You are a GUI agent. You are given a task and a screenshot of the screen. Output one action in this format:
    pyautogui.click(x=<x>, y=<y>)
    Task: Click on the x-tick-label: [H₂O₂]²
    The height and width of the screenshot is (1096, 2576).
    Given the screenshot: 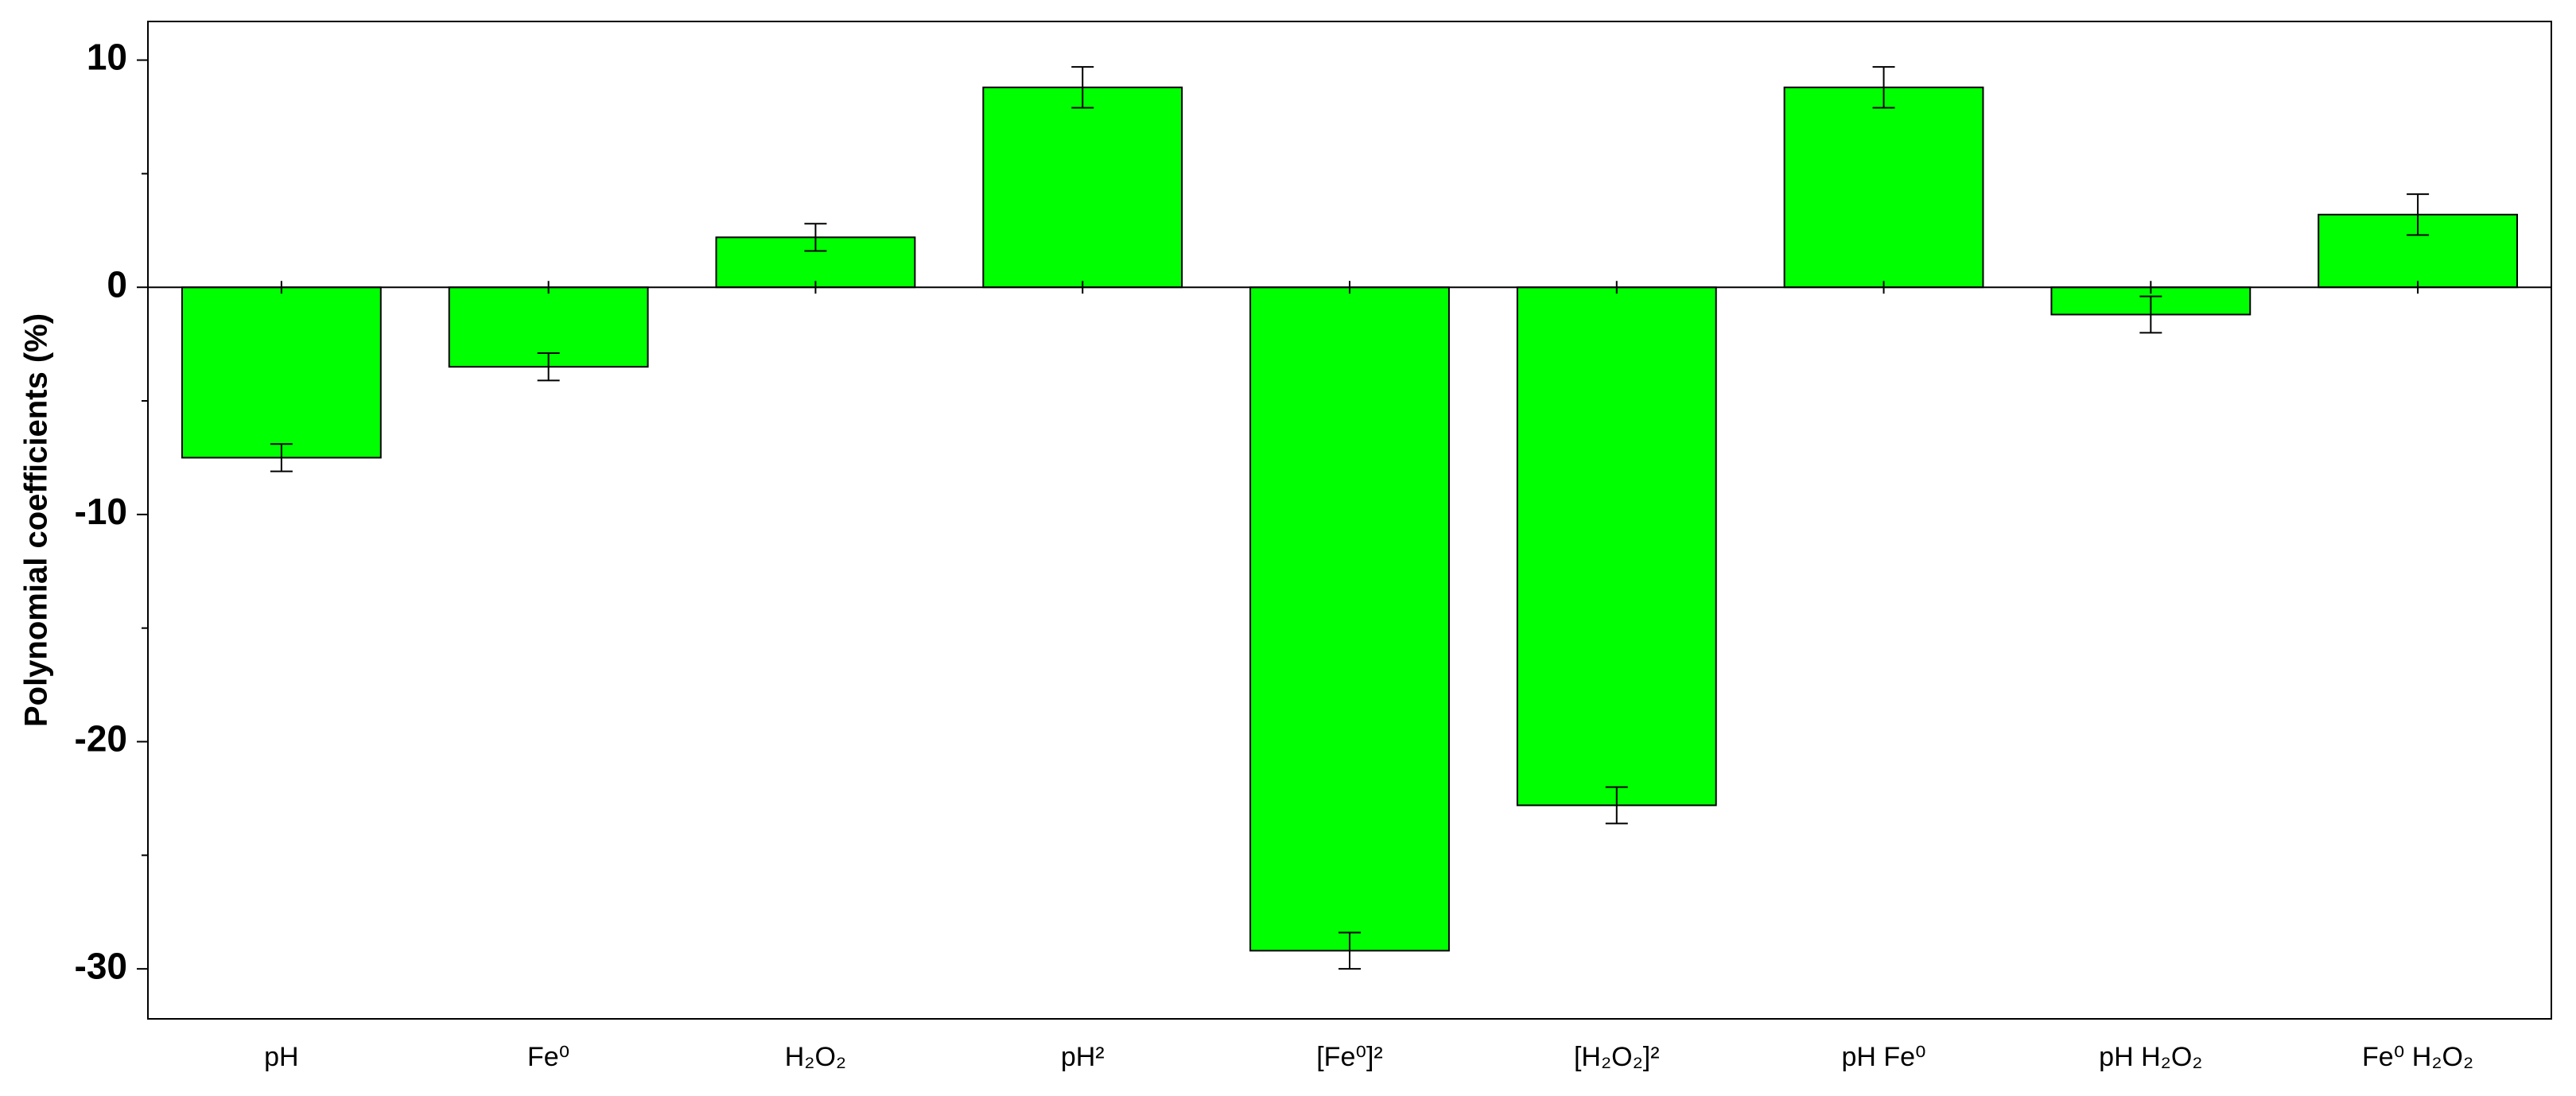 What is the action you would take?
    pyautogui.click(x=1617, y=1057)
    